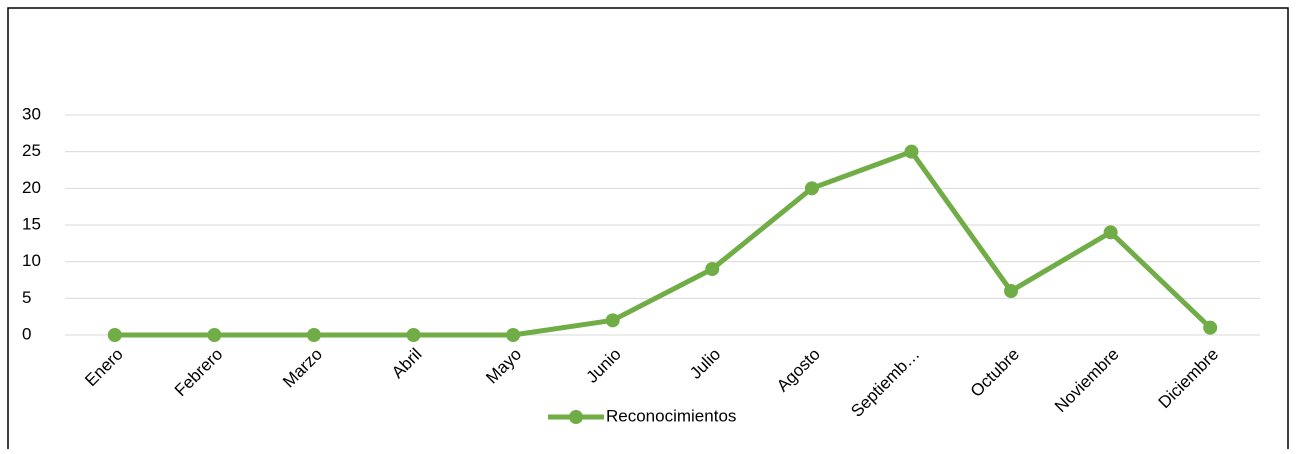  What do you see at coordinates (604, 366) in the screenshot?
I see `x-tick-label: Junio` at bounding box center [604, 366].